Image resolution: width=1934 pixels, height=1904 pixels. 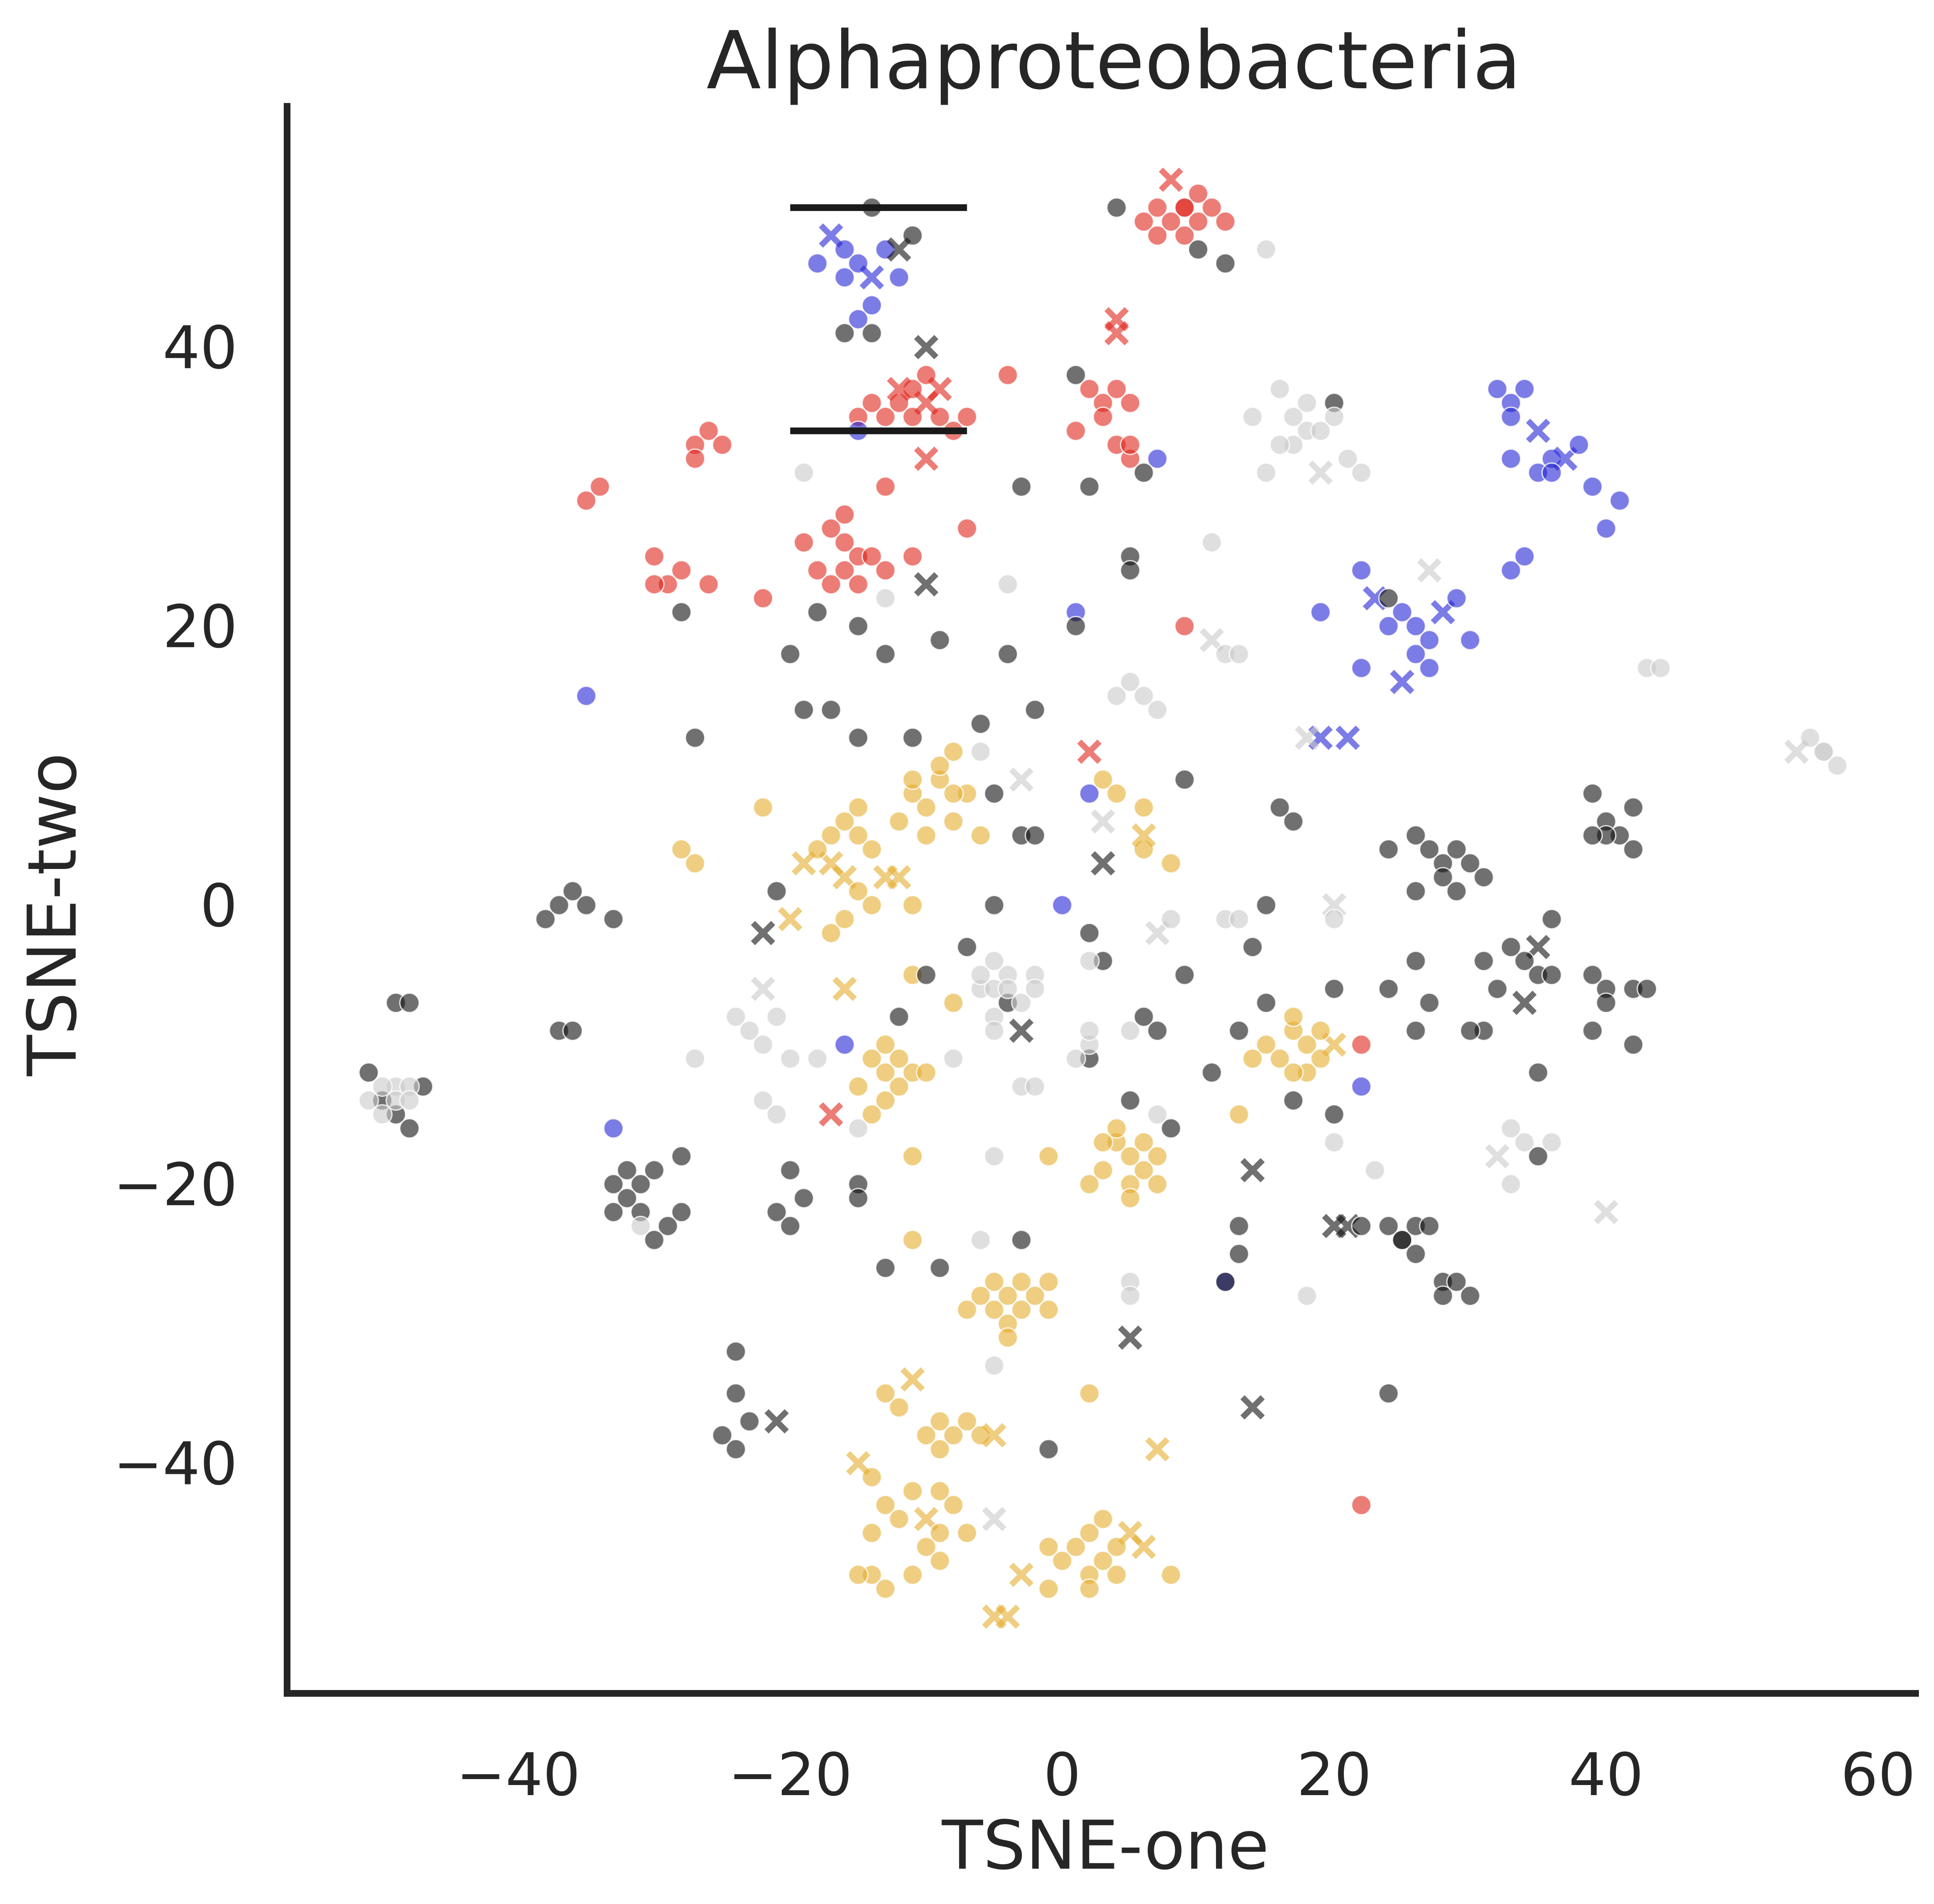 What do you see at coordinates (1114, 61) in the screenshot?
I see `chart-title: Alphaproteobacteria` at bounding box center [1114, 61].